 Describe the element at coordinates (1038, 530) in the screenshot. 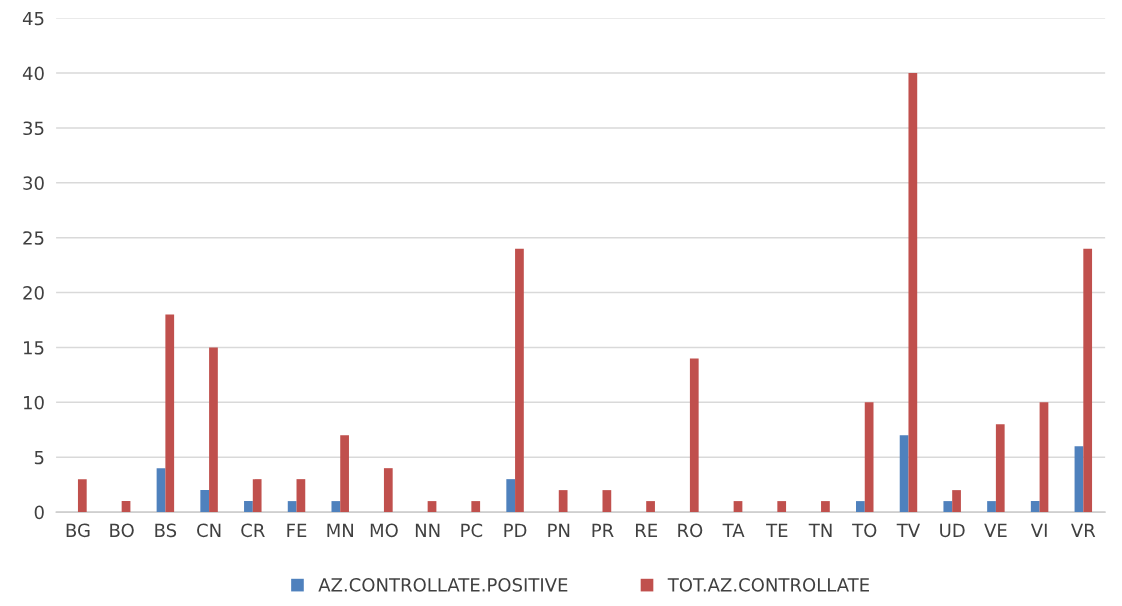

I see `x-tick-label: VI` at that location.